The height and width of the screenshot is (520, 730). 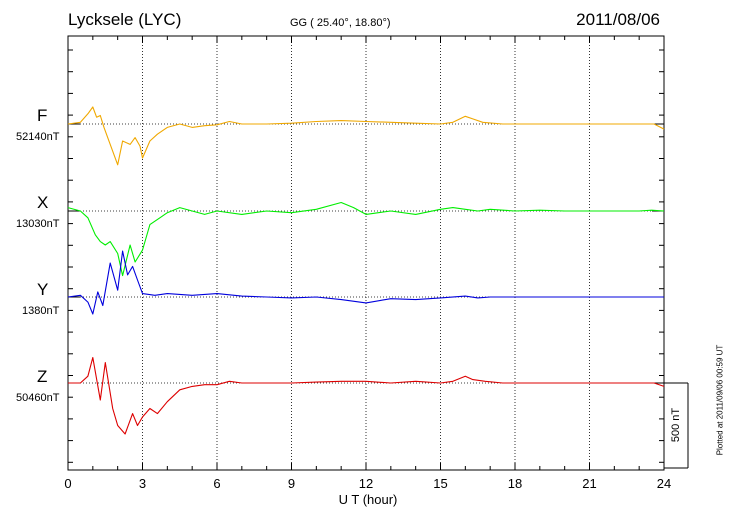 I want to click on x-tick-label: 12, so click(x=366, y=483).